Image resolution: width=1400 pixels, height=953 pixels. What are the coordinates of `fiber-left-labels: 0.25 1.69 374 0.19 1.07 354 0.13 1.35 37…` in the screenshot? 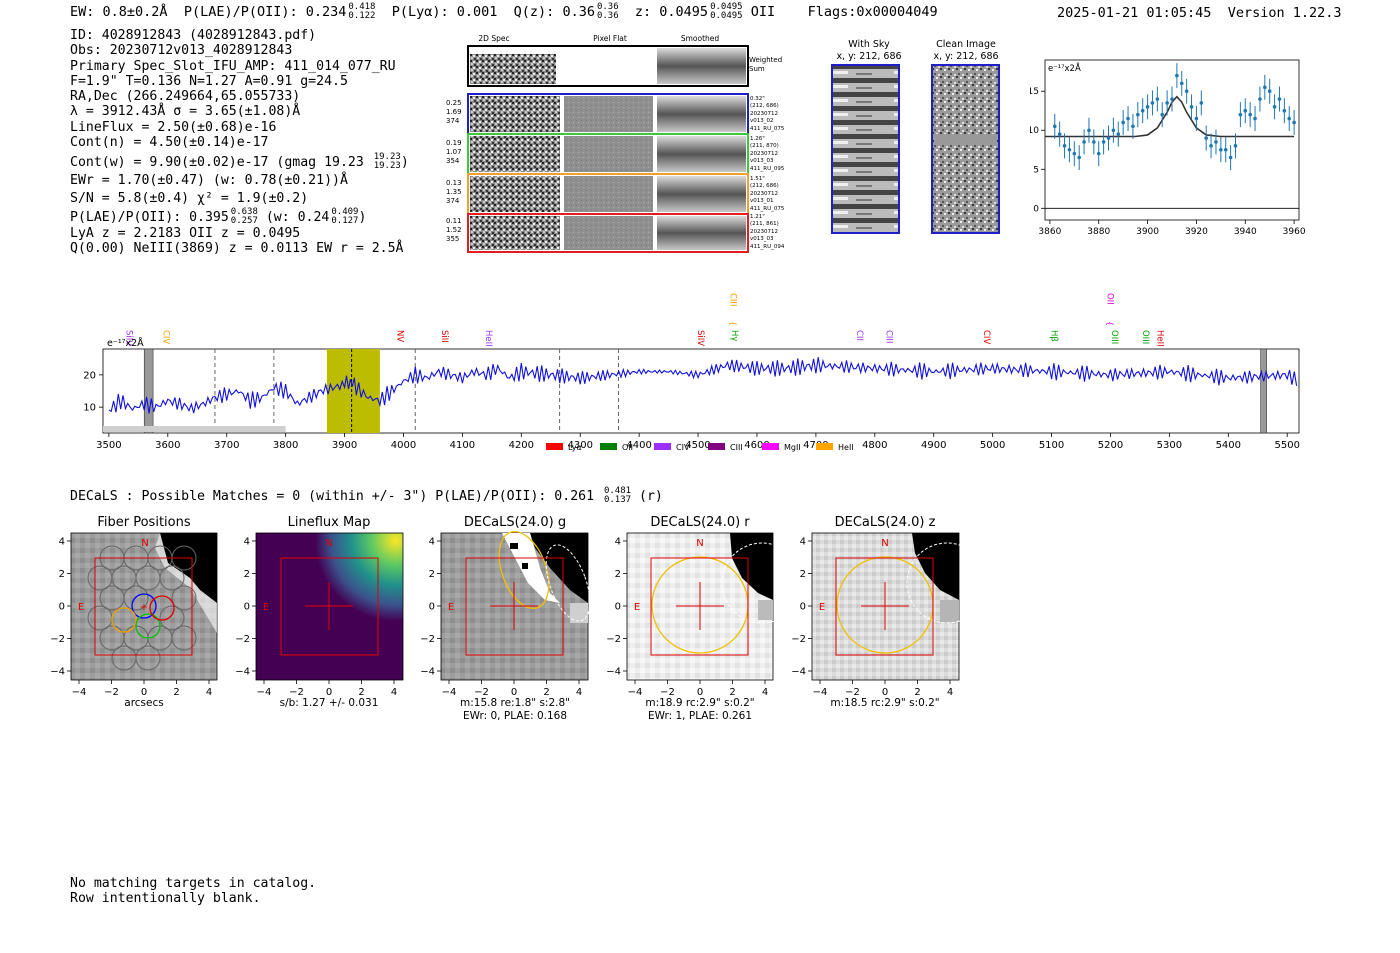 It's located at (454, 171).